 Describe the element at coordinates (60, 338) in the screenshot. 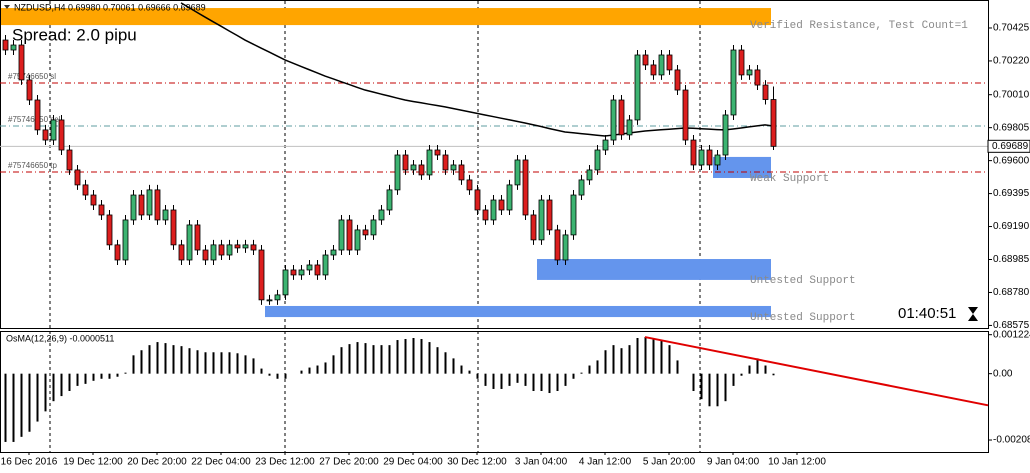

I see `indicator-title: OsMA(12,26,9) -0.0000511` at that location.